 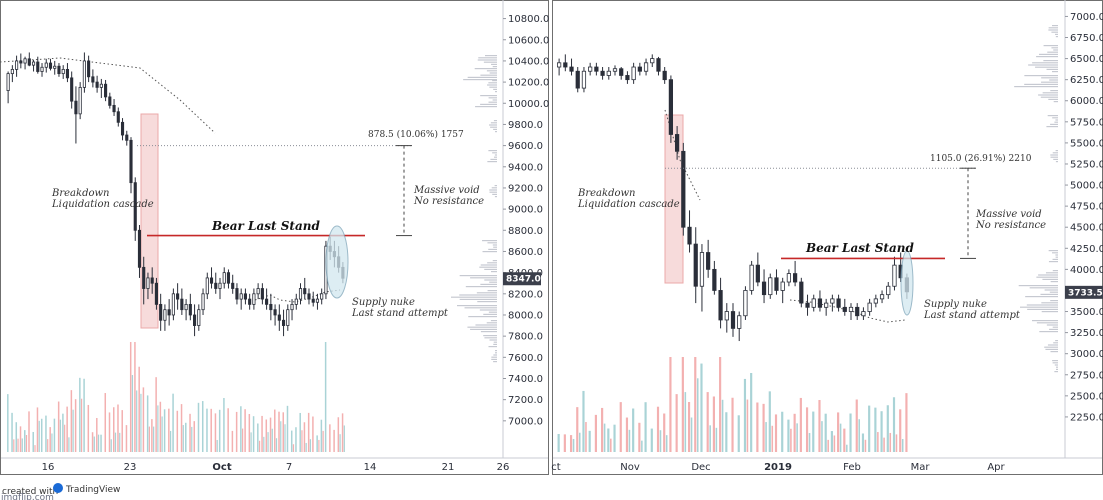 What do you see at coordinates (1086, 143) in the screenshot?
I see `y-tick-label: 5500.0` at bounding box center [1086, 143].